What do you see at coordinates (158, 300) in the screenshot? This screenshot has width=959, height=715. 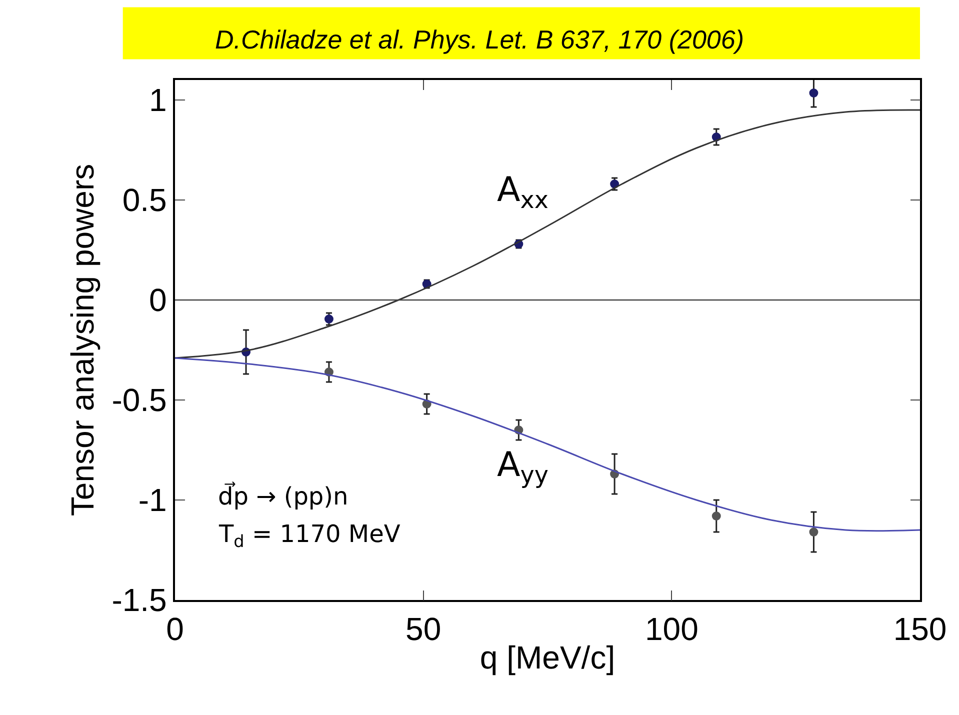 I see `y-tick-label: 0` at bounding box center [158, 300].